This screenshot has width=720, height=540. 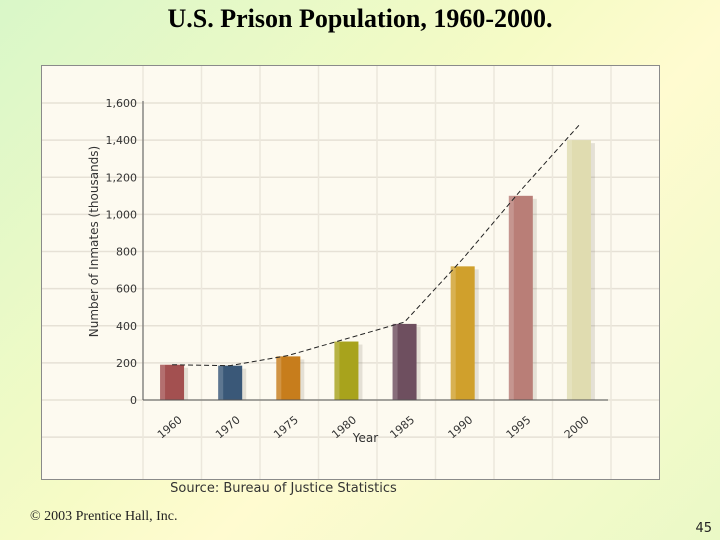 I want to click on bar-1995, so click(x=520, y=297).